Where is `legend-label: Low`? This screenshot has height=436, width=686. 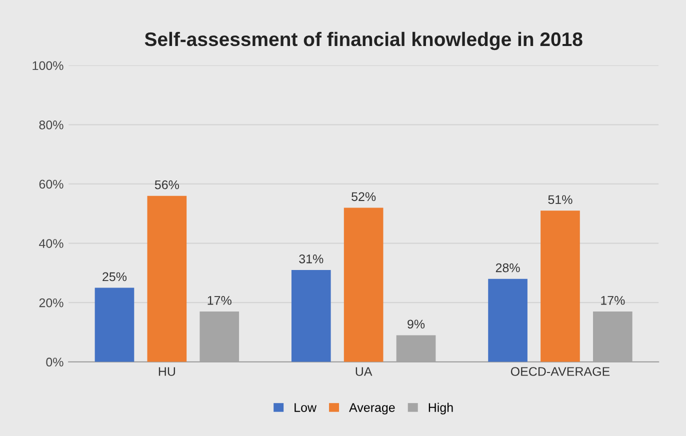 legend-label: Low is located at coordinates (305, 407).